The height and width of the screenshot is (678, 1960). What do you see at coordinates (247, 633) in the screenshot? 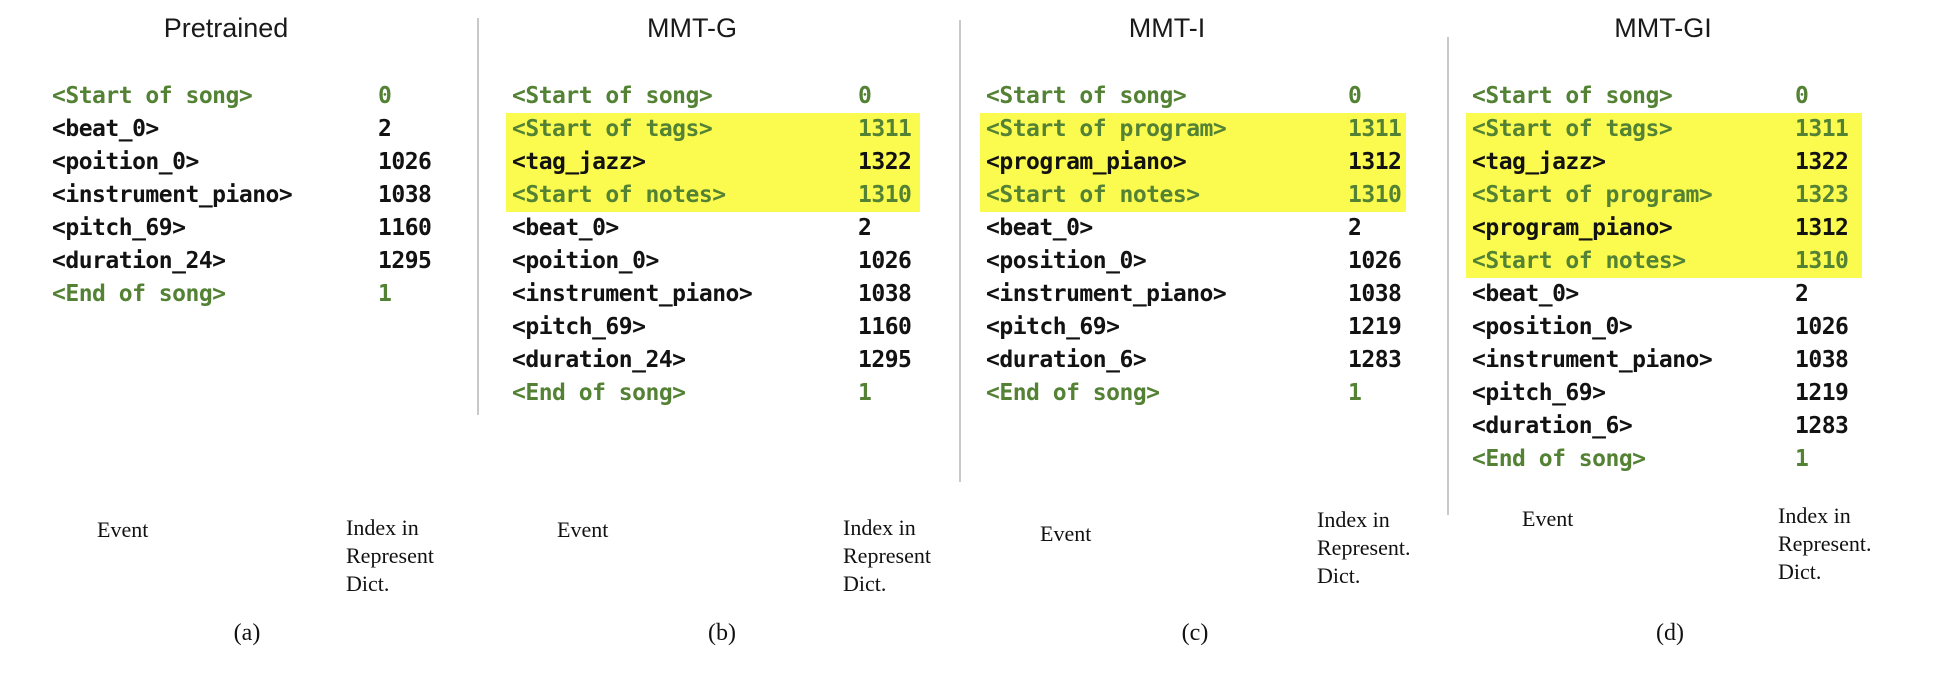
I see `panel-caption: (a)` at bounding box center [247, 633].